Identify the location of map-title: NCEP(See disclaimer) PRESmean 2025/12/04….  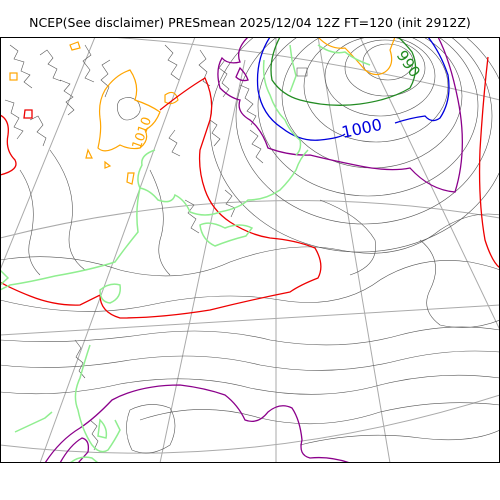
(250, 22).